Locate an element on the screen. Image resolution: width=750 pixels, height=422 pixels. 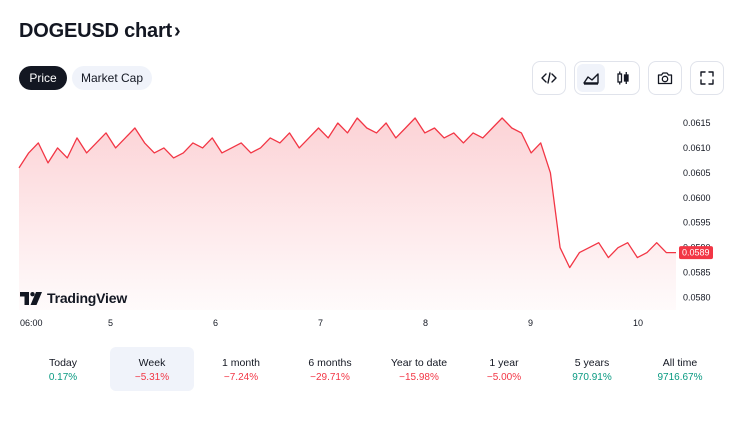
embed-button-frame is located at coordinates (549, 78).